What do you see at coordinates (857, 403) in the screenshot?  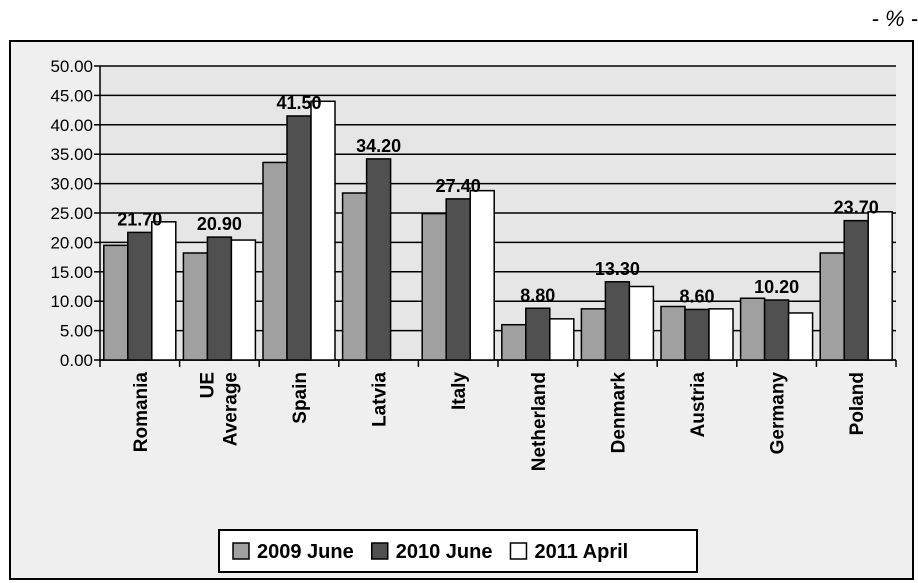 I see `category-label: Poland` at bounding box center [857, 403].